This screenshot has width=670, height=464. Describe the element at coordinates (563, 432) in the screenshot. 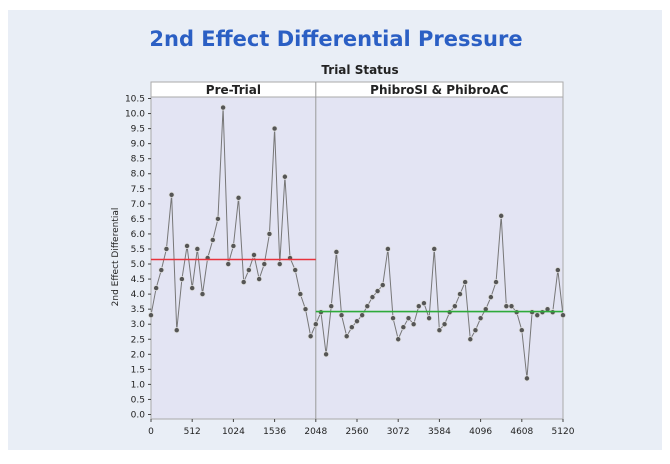

I see `x-tick-label: 5120` at that location.